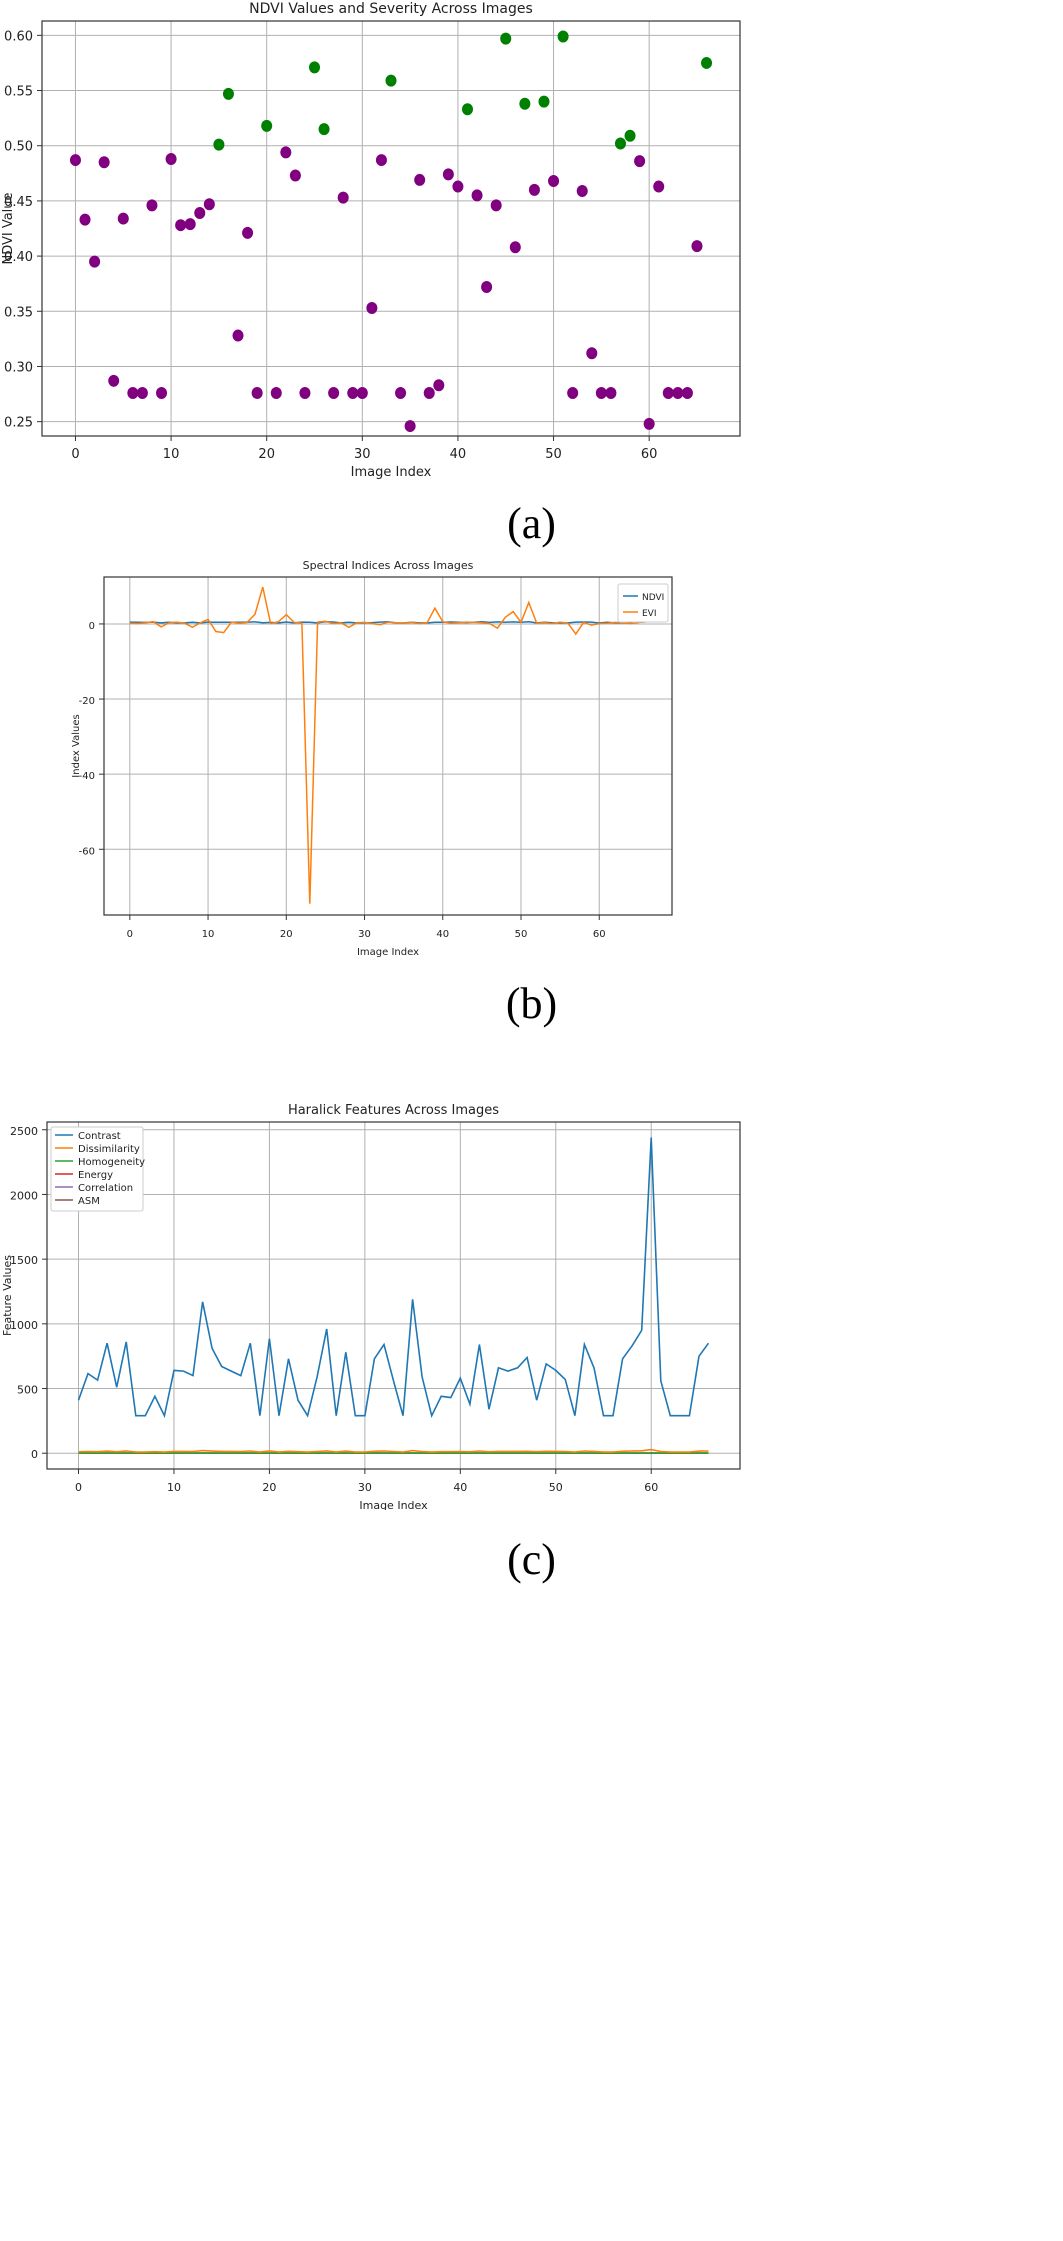 This screenshot has width=1063, height=2241. I want to click on legend-label: ASM, so click(89, 1201).